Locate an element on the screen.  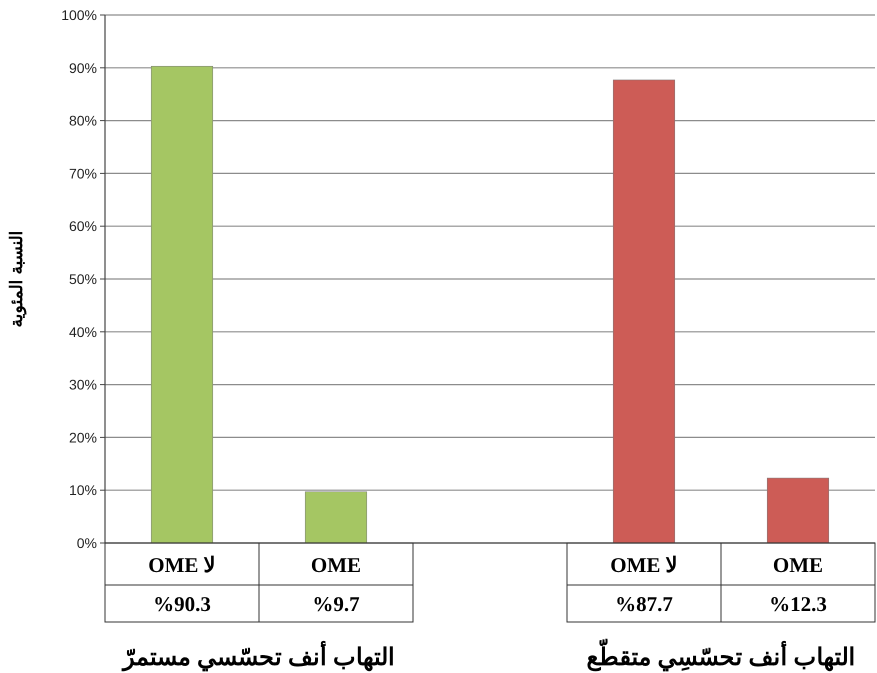
y-tick-label: 10% is located at coordinates (82, 490).